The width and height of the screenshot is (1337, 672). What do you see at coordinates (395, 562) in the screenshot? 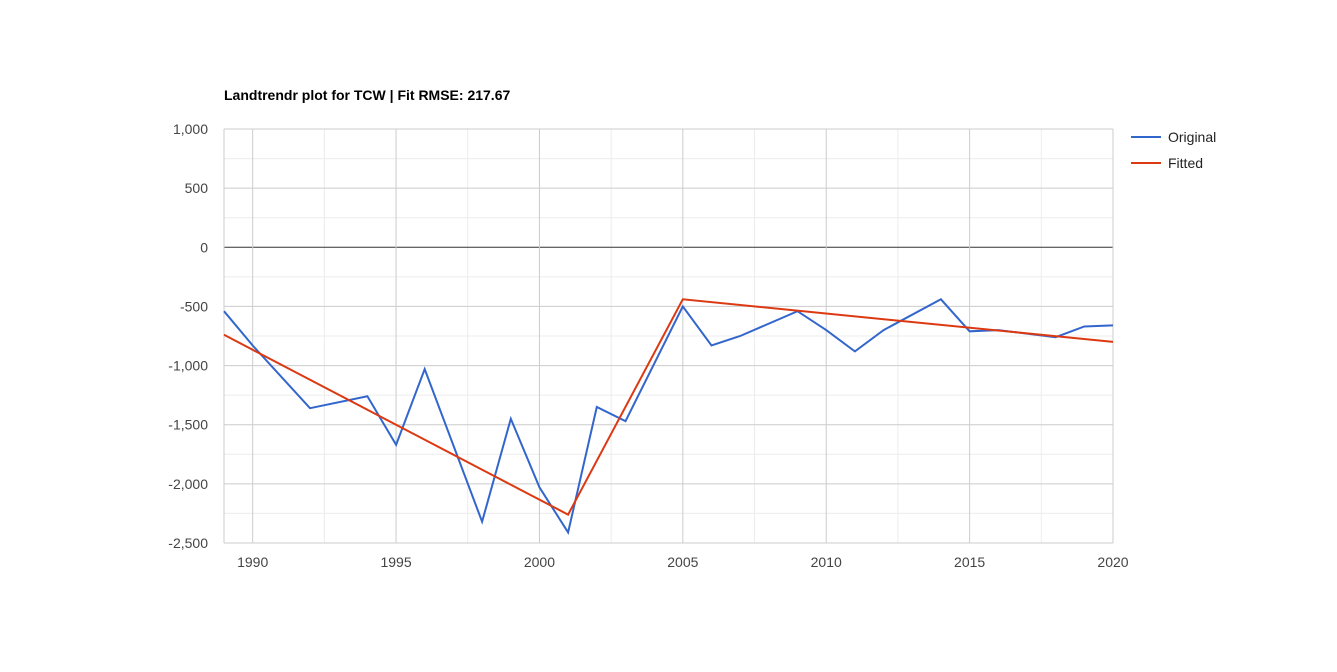
I see `x-tick-label: 1995` at bounding box center [395, 562].